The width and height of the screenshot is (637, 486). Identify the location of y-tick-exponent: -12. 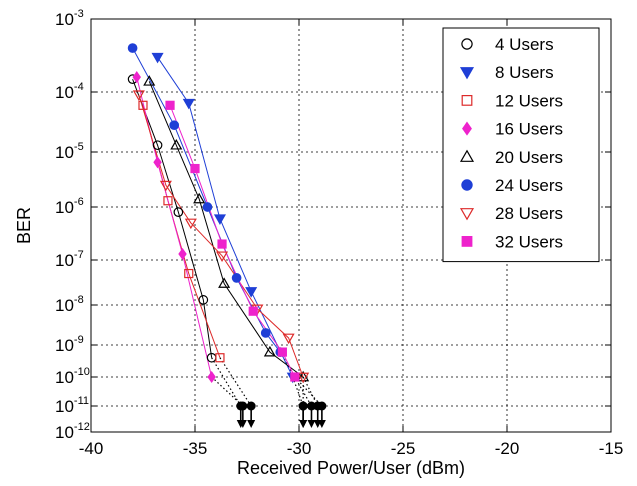
(82, 427).